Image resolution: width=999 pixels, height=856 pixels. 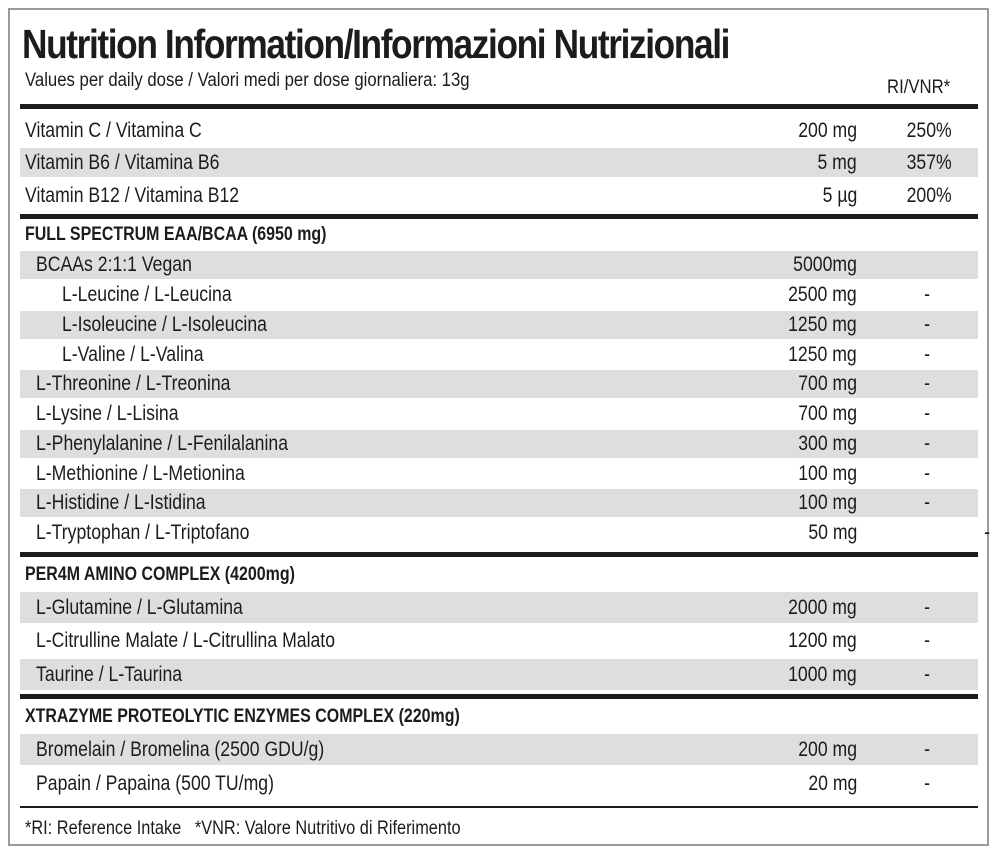 I want to click on nutrient-name: Vitamin B6 / Vitamina B6, so click(x=122, y=162).